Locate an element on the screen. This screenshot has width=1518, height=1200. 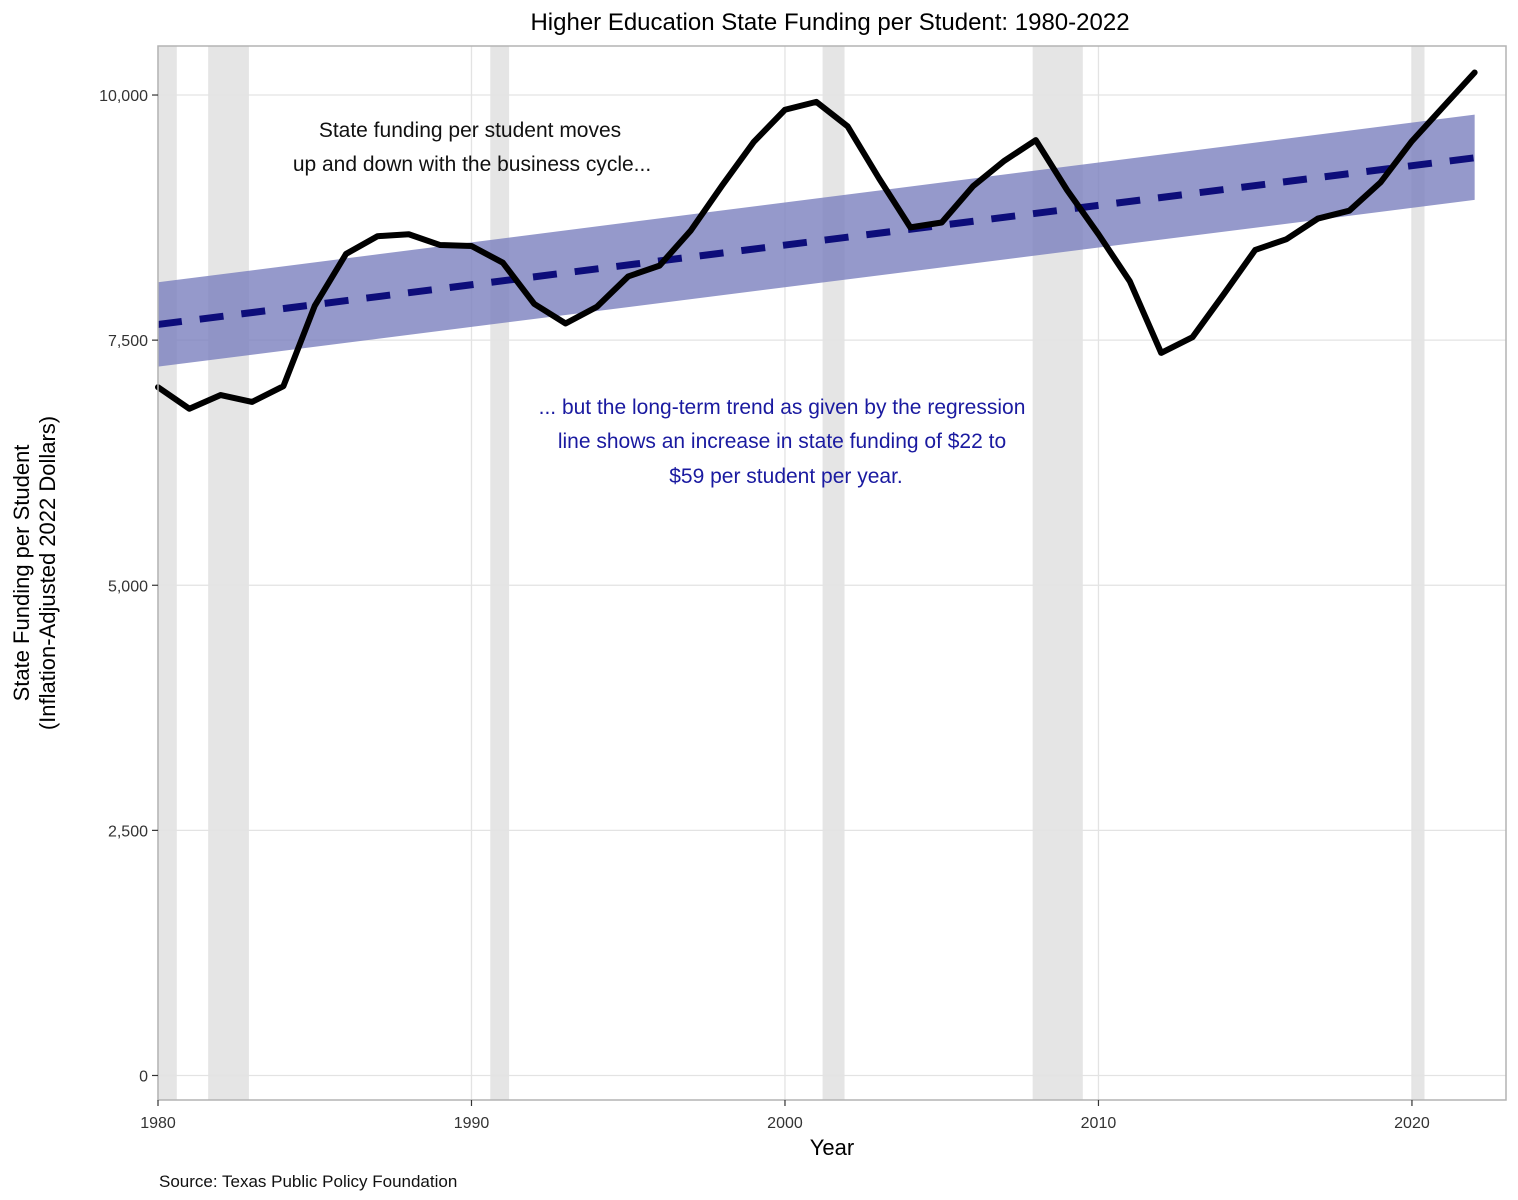
x-tick-label-2: 2000 is located at coordinates (785, 1123).